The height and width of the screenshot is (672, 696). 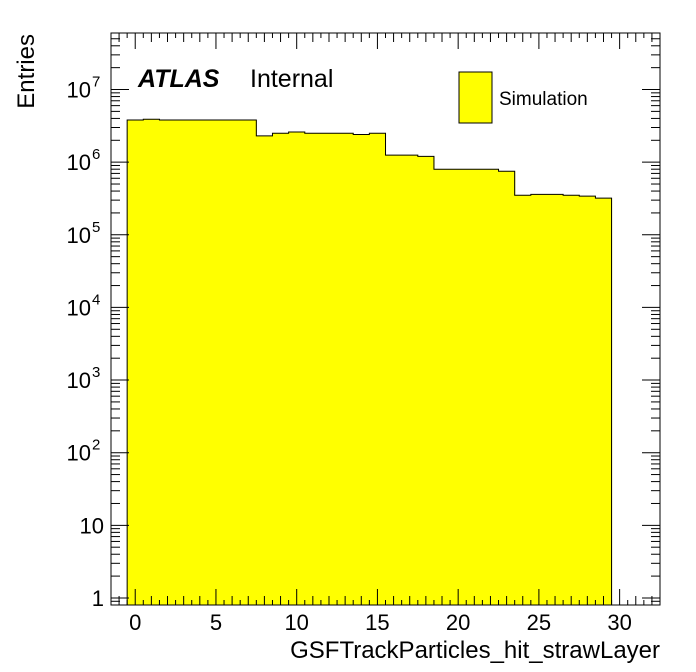 What do you see at coordinates (96, 154) in the screenshot?
I see `y-tick-exponent: 6` at bounding box center [96, 154].